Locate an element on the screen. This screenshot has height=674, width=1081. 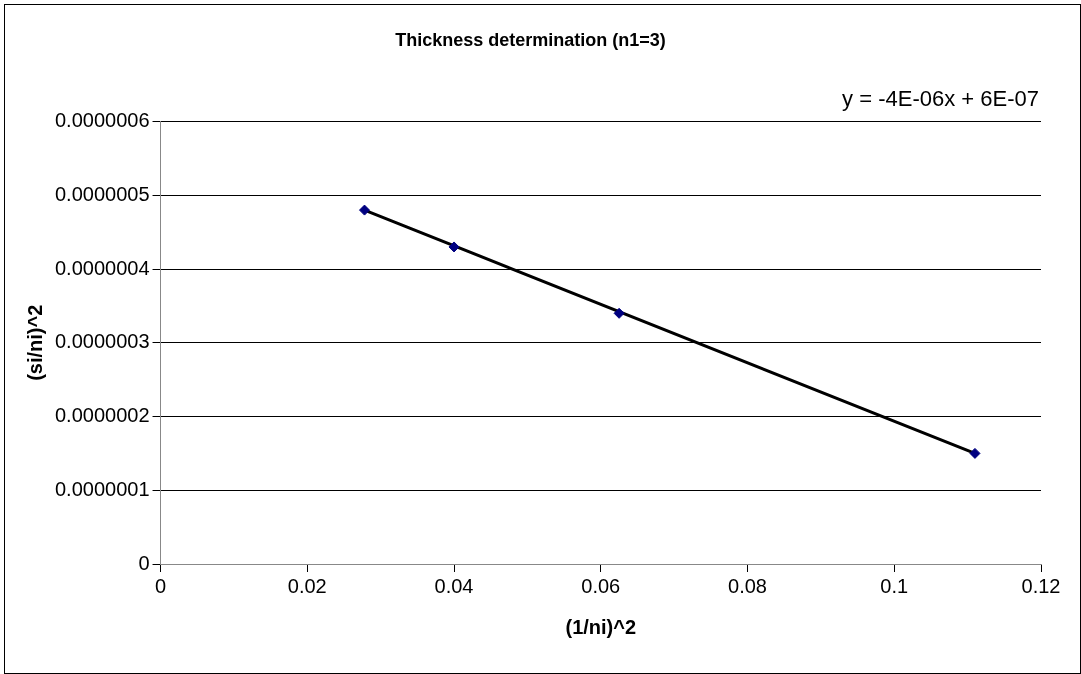
x-axis-title: (1/ni)^2 is located at coordinates (601, 626).